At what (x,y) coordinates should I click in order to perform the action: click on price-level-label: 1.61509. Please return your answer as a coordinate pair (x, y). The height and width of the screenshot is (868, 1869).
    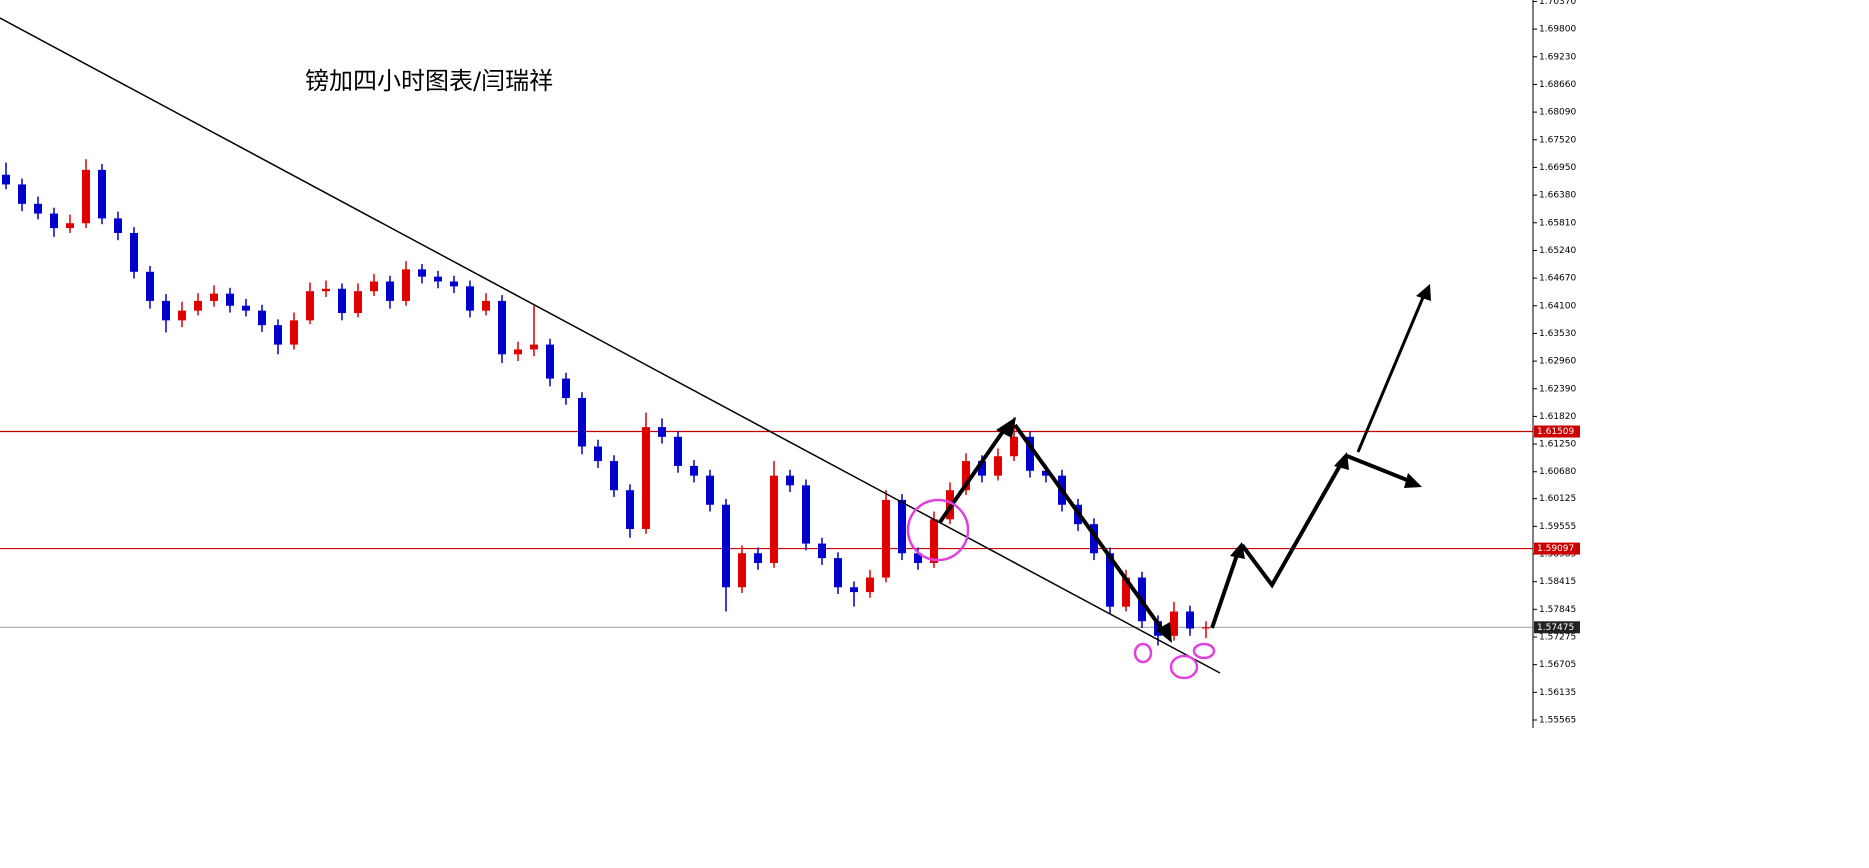
    Looking at the image, I should click on (1555, 432).